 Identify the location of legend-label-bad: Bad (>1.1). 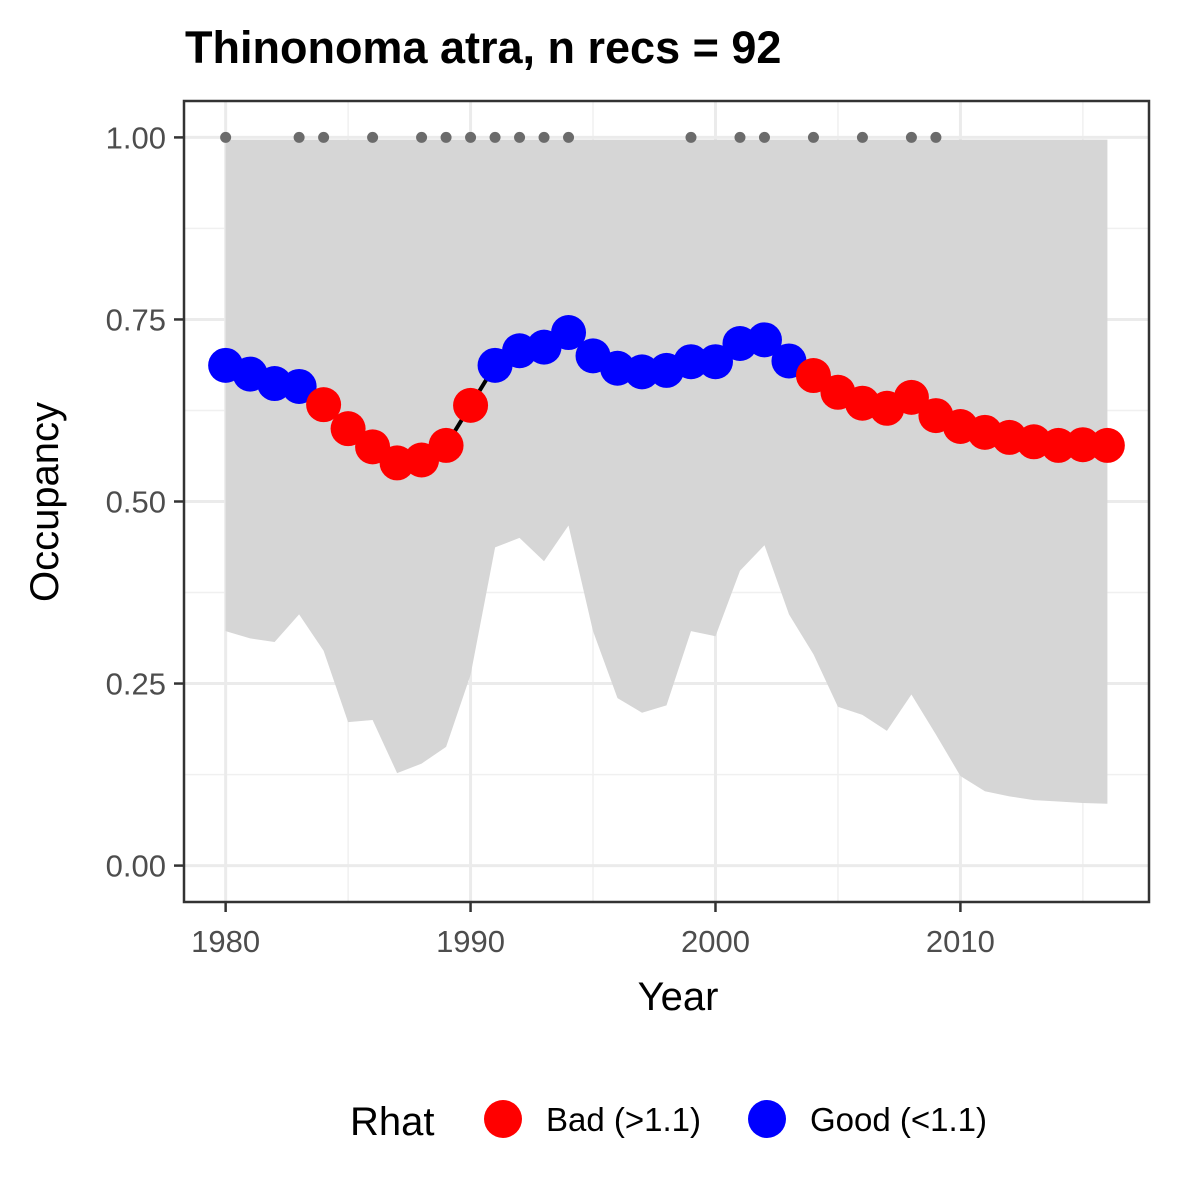
(623, 1119).